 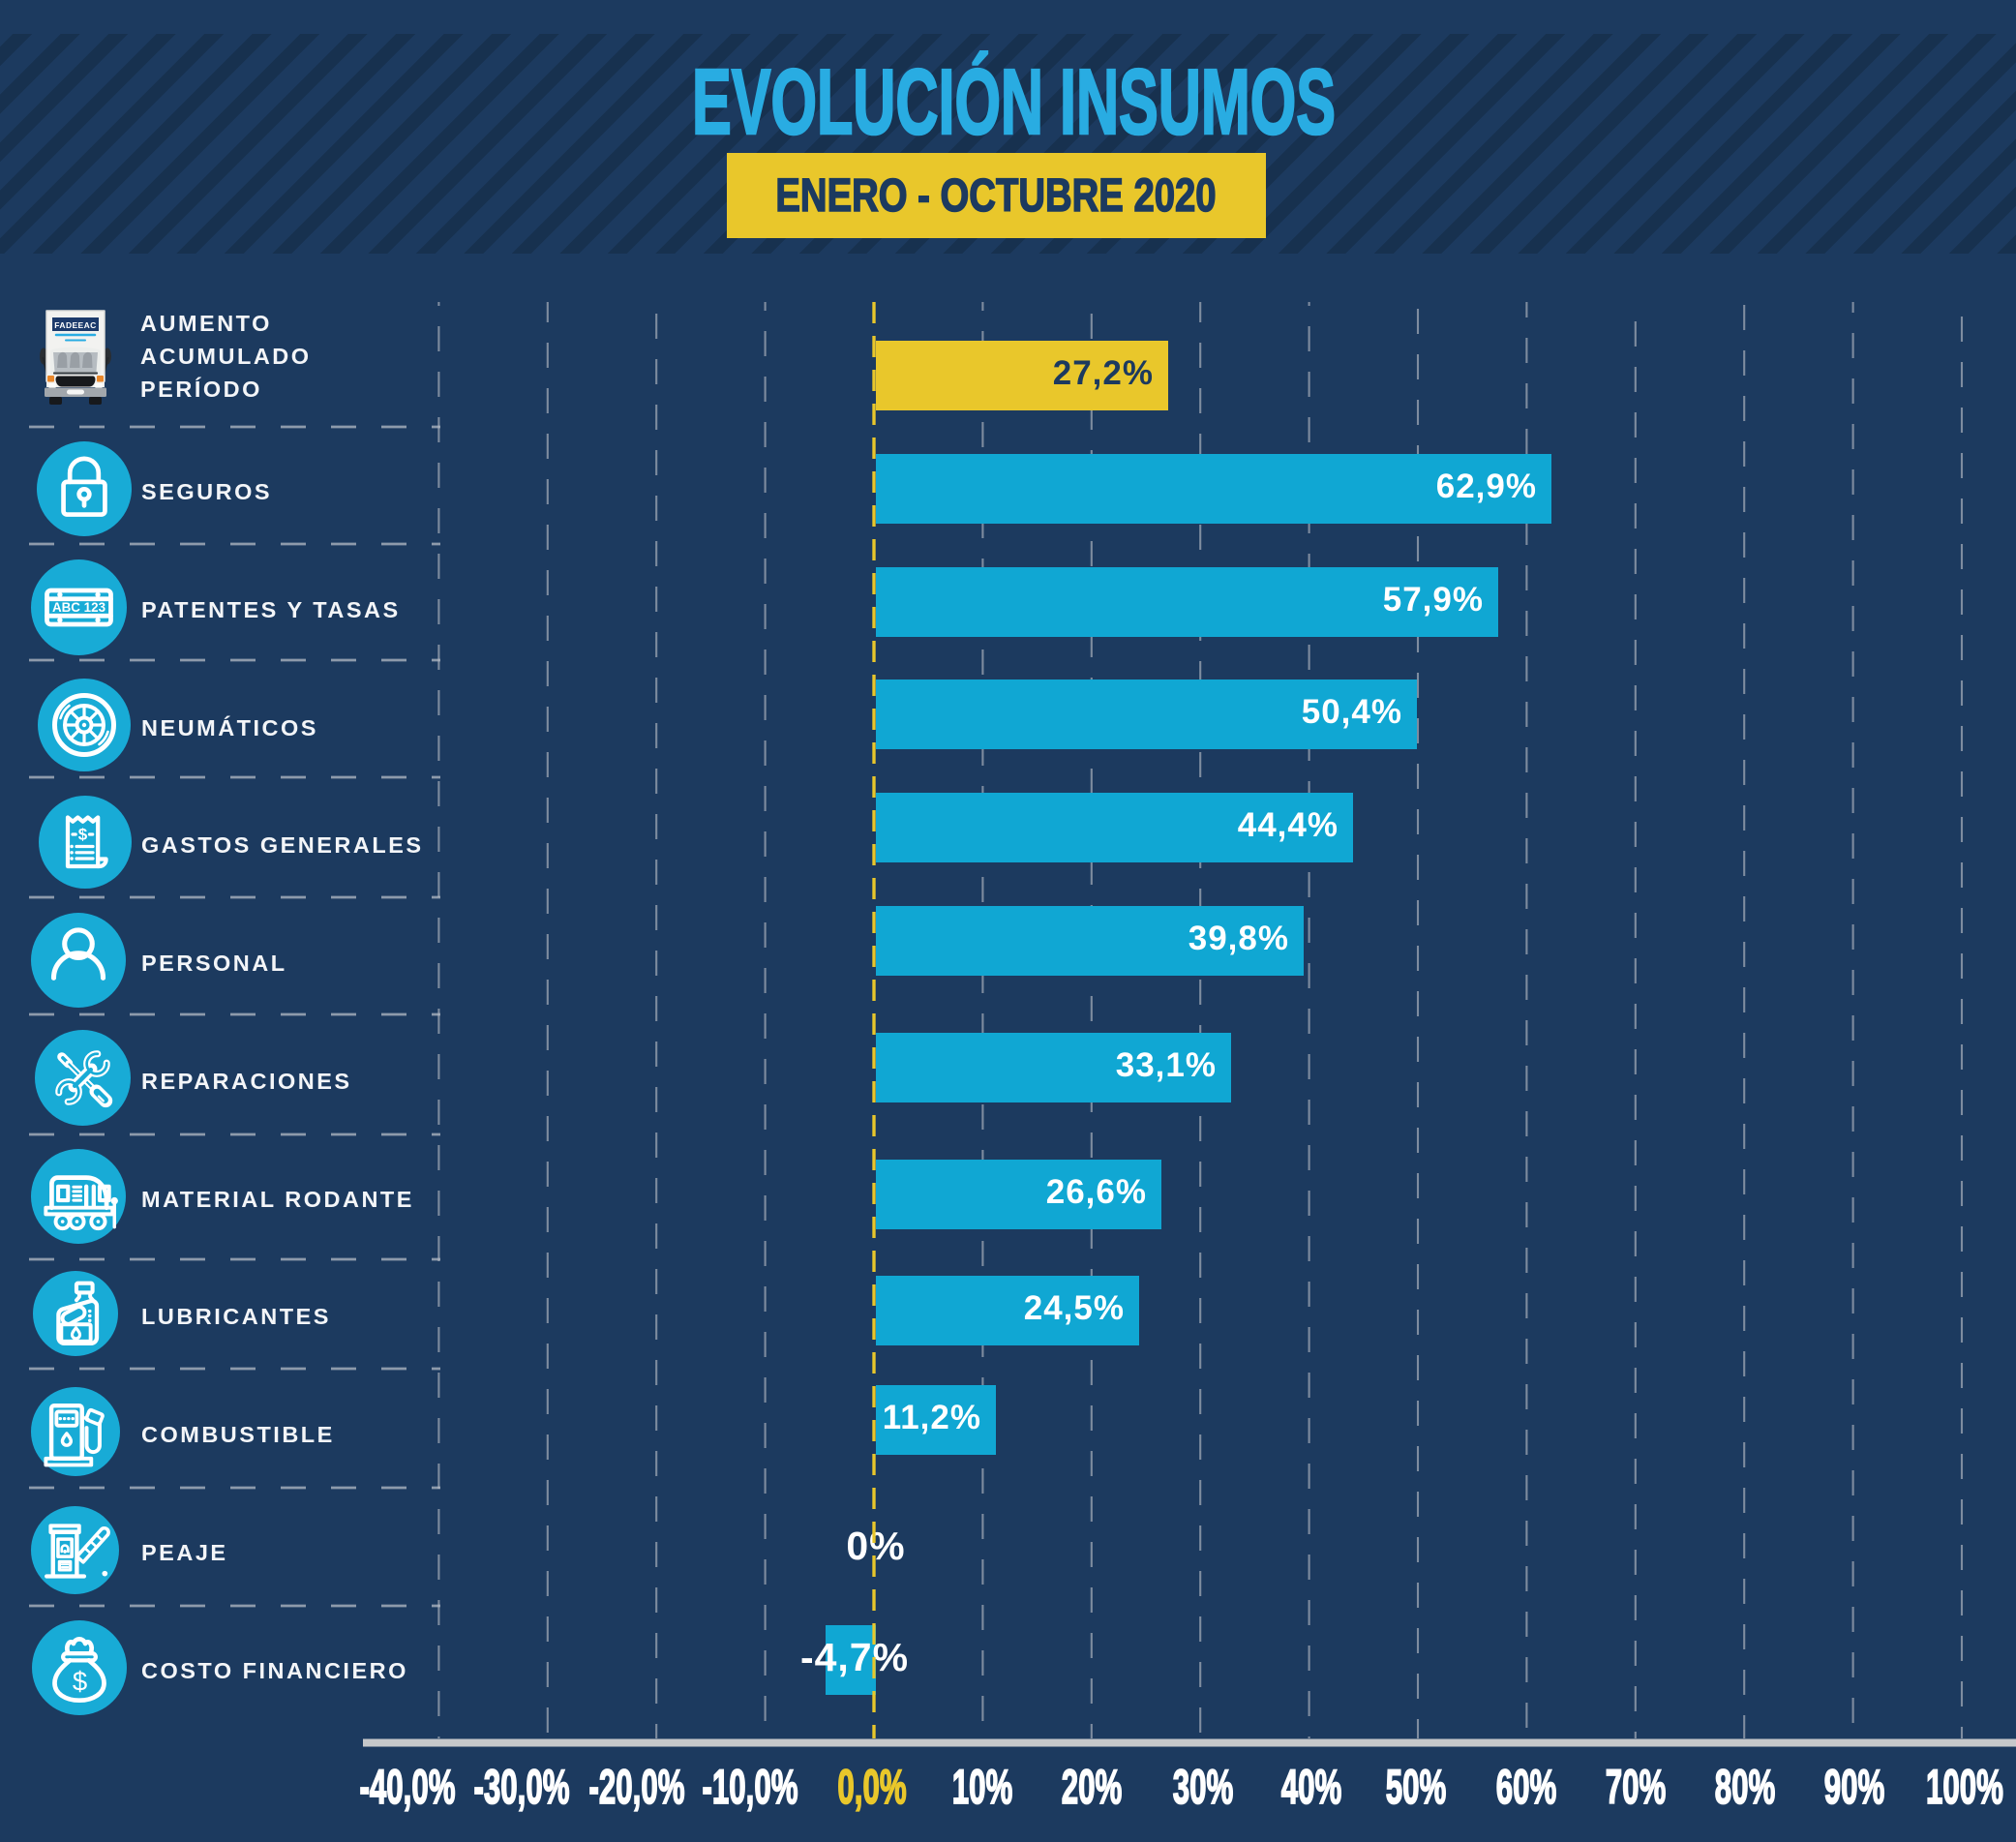 I want to click on svg-text: FADEEAC, so click(x=75, y=325).